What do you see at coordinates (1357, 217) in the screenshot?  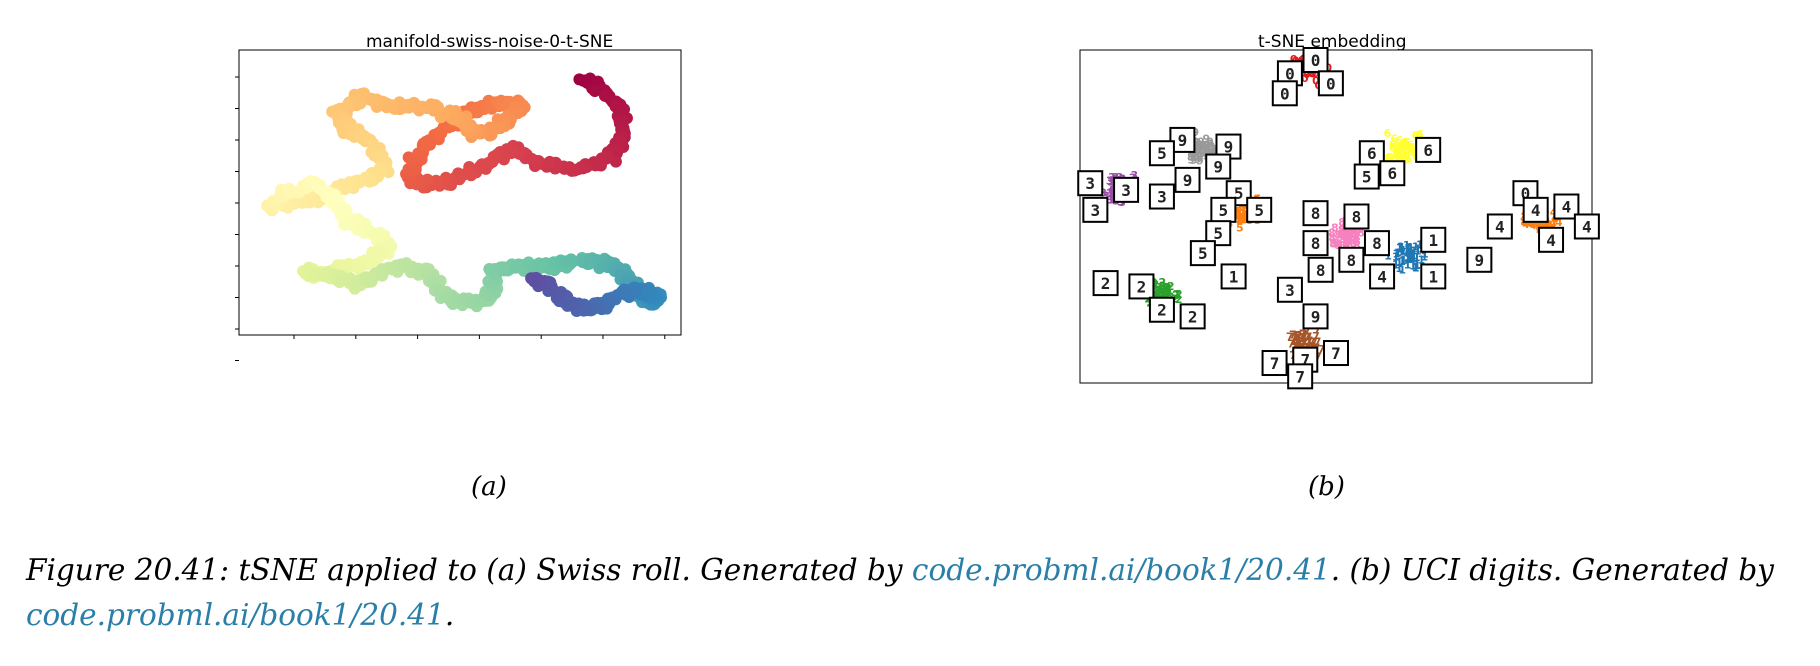 I see `thumbnail-digit: 8` at bounding box center [1357, 217].